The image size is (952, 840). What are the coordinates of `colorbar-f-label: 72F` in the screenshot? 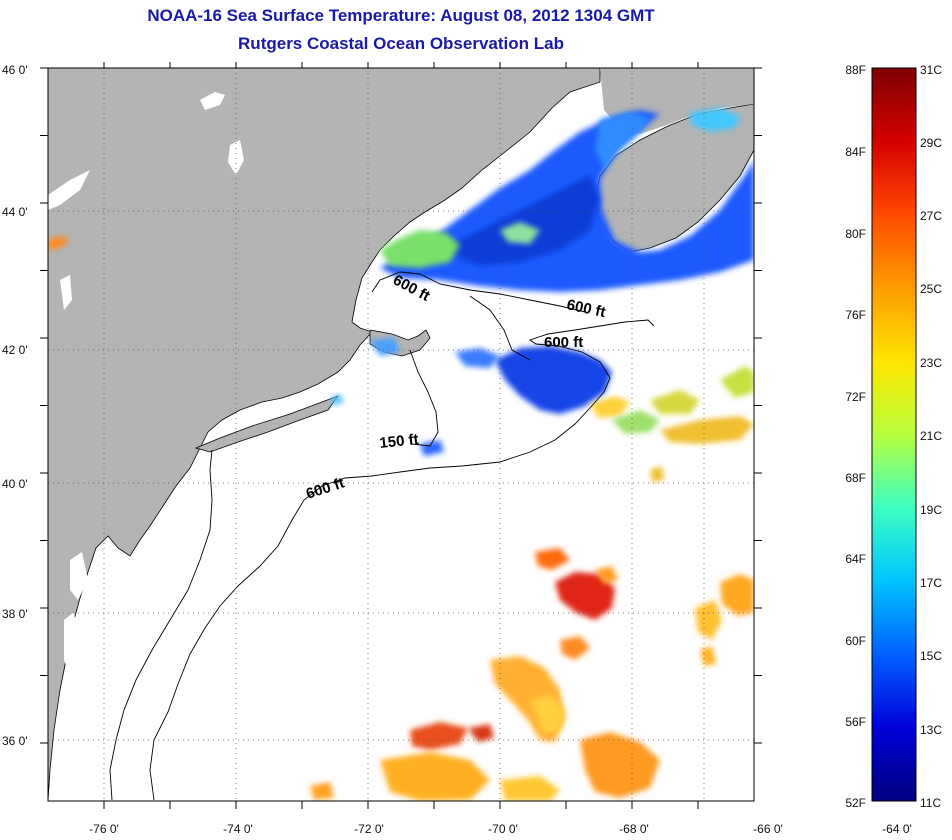 It's located at (855, 397).